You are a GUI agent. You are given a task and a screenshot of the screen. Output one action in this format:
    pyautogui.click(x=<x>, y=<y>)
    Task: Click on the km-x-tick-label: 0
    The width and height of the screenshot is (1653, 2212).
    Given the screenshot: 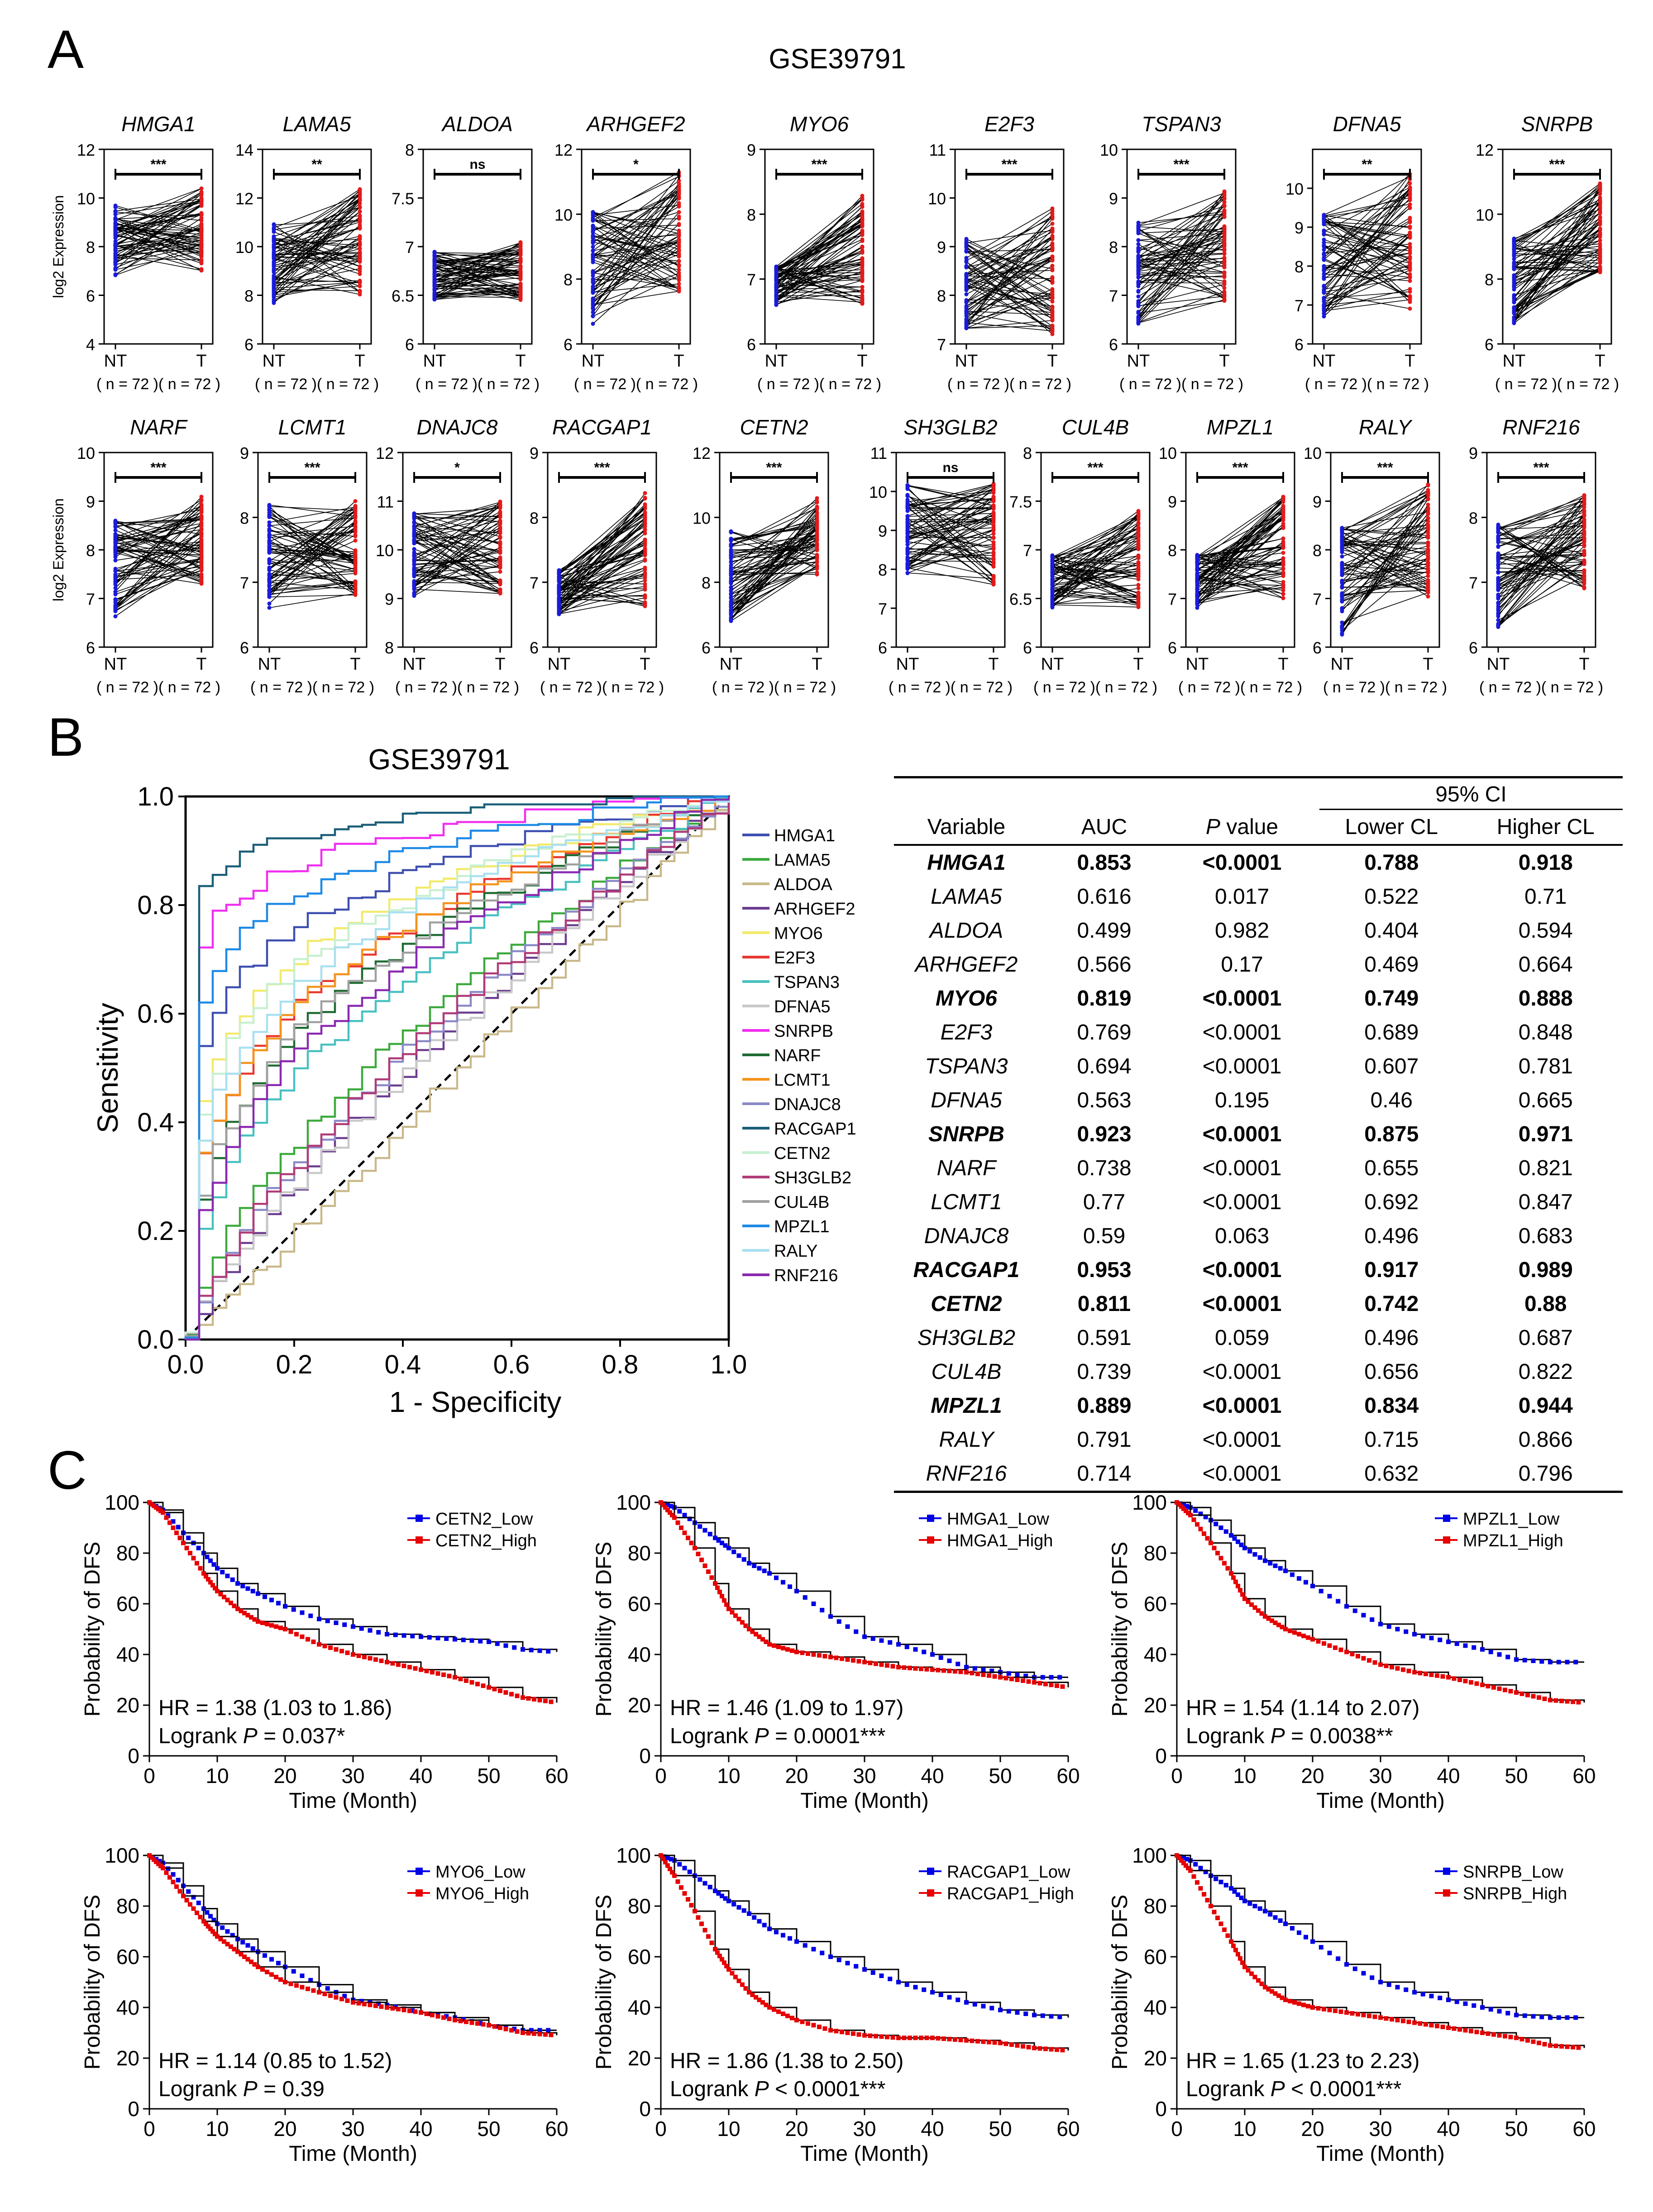 What is the action you would take?
    pyautogui.click(x=661, y=1776)
    